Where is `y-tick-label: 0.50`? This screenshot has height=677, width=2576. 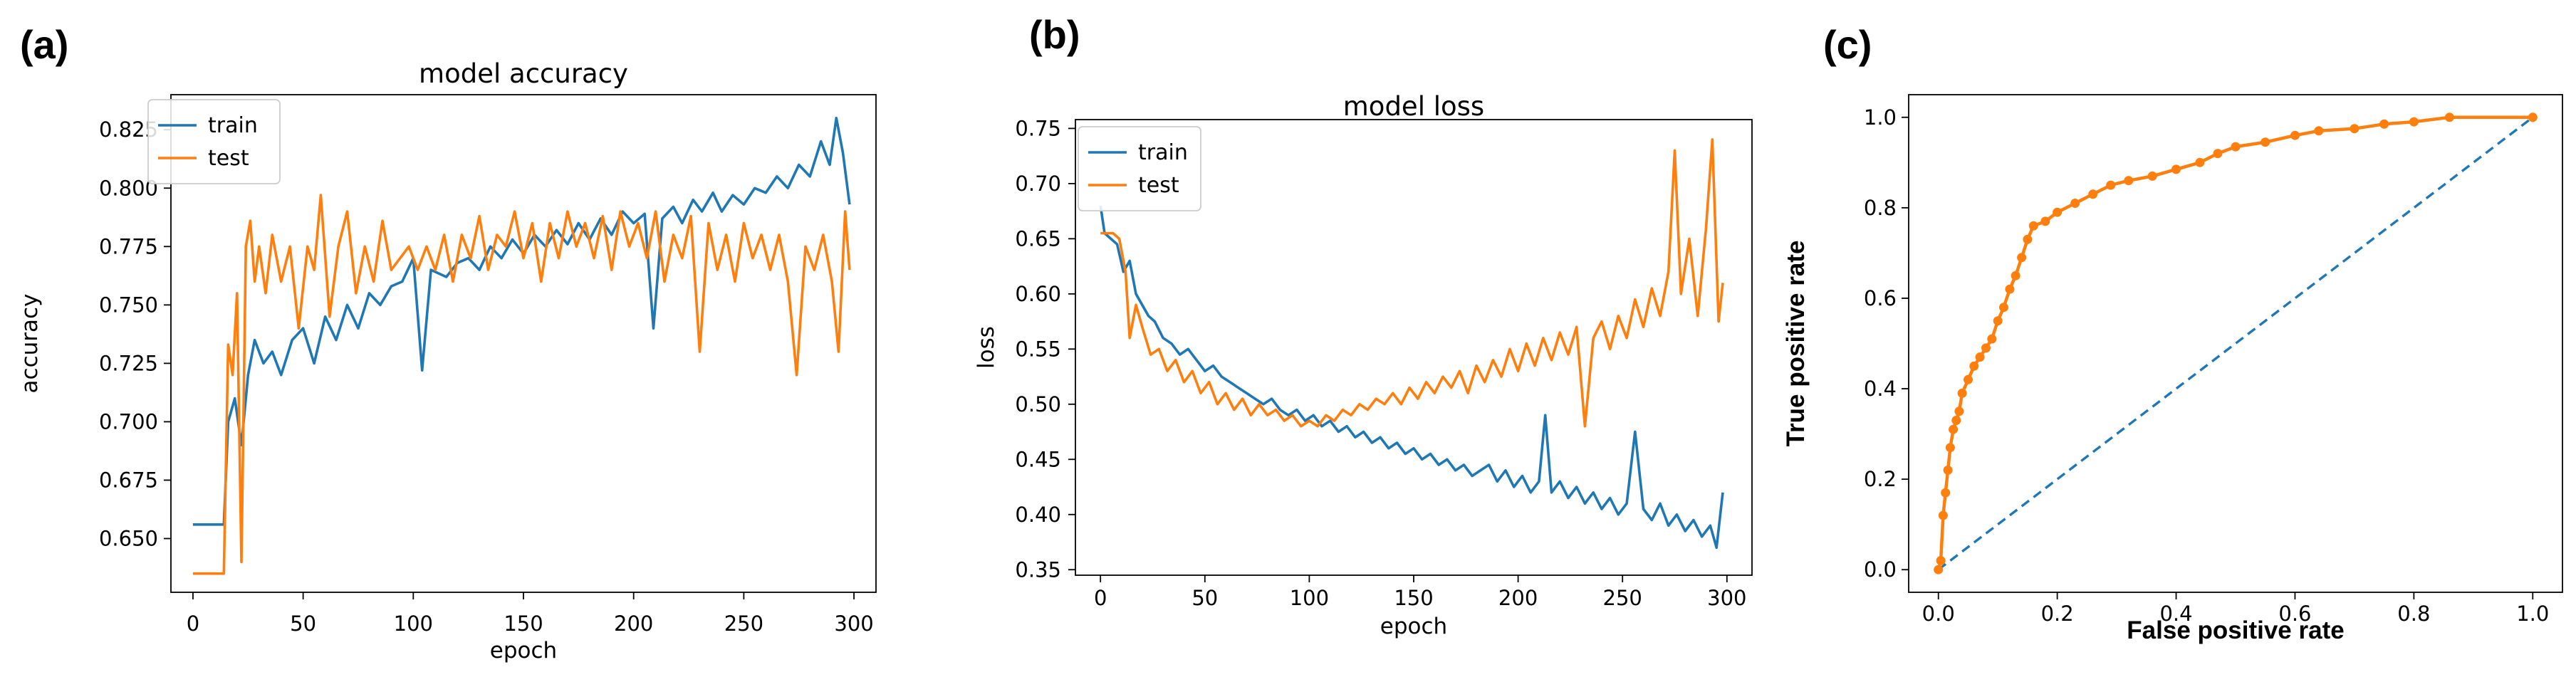 y-tick-label: 0.50 is located at coordinates (1038, 404).